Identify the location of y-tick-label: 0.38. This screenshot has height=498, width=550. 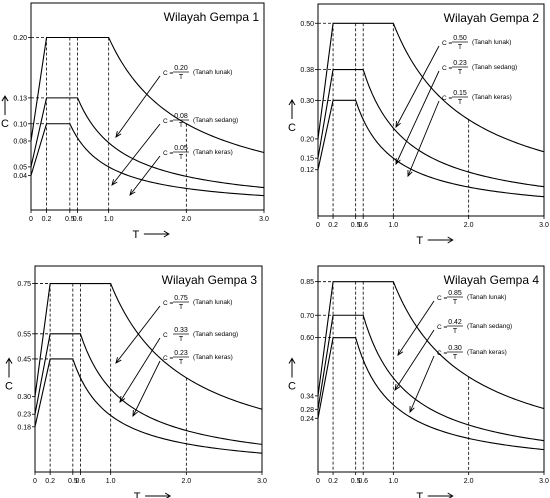
(307, 70).